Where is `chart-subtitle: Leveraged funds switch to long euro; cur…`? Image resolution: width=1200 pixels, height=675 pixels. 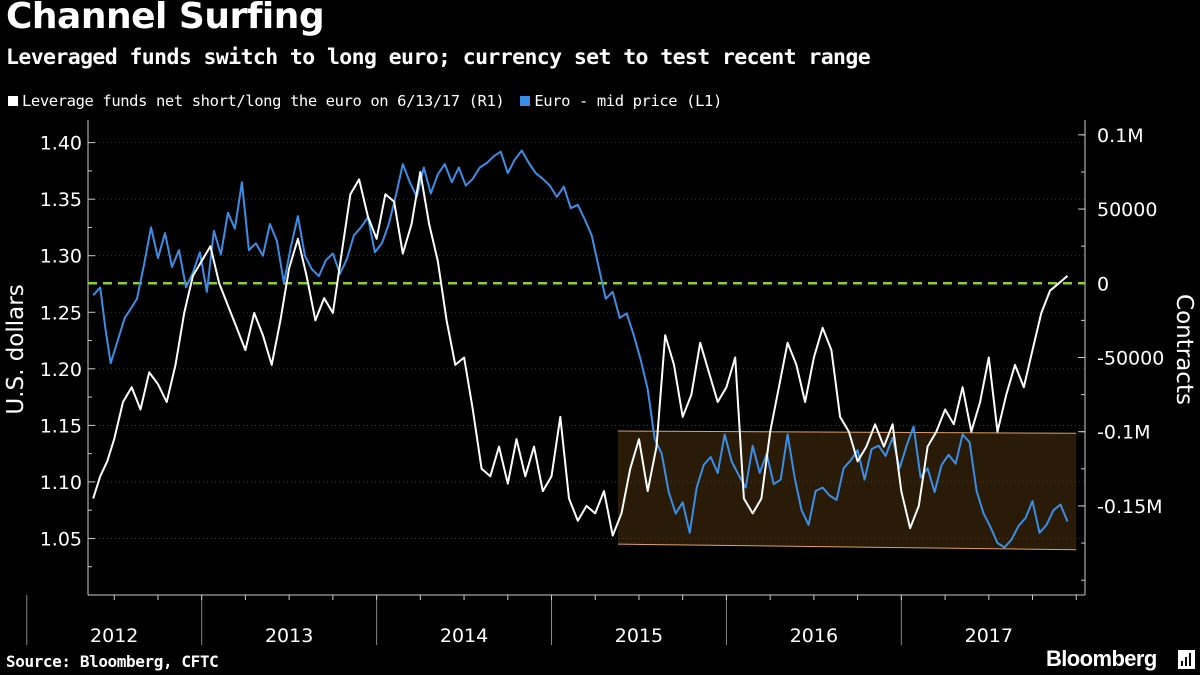
chart-subtitle: Leveraged funds switch to long euro; cur… is located at coordinates (438, 57).